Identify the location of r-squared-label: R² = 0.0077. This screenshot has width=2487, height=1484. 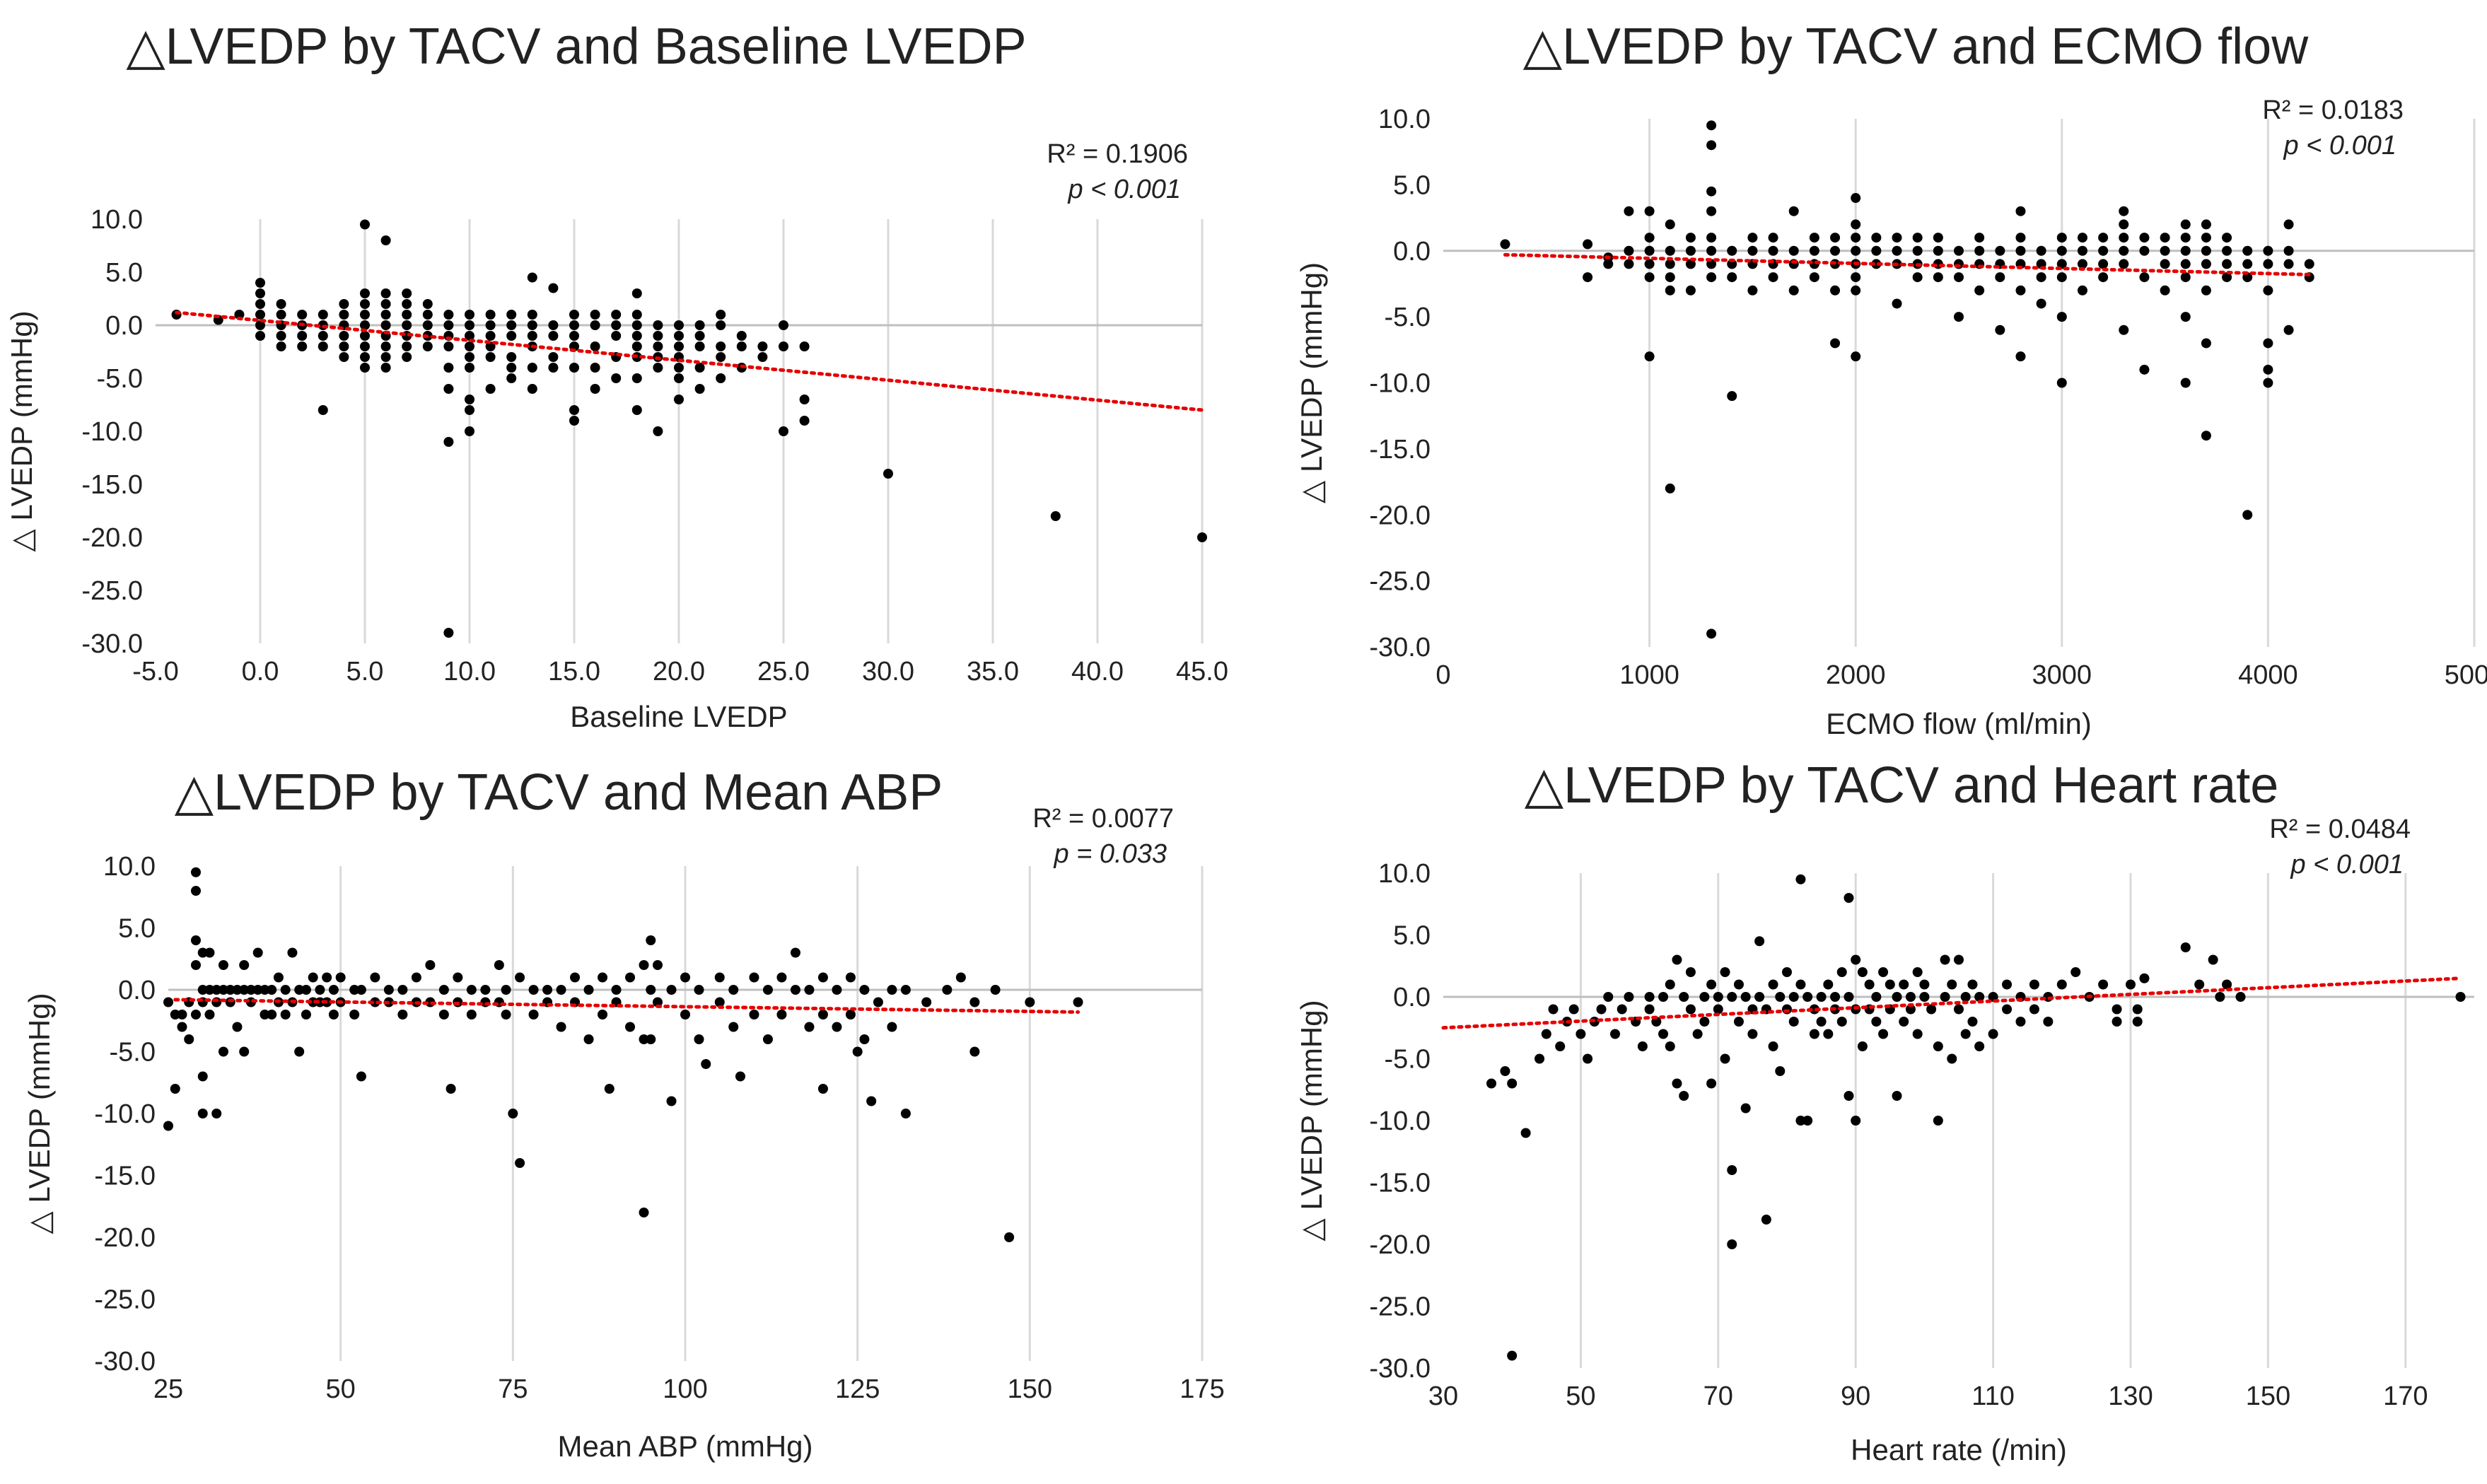
(1103, 819).